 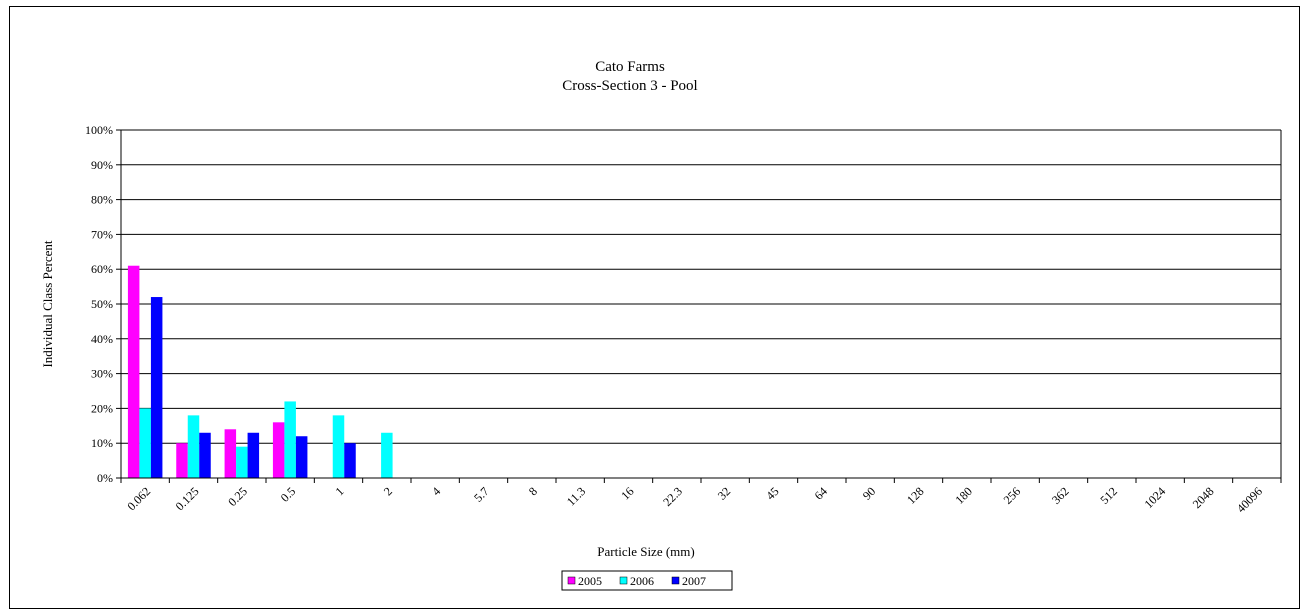 I want to click on legend-label-2006: 2006, so click(x=642, y=581).